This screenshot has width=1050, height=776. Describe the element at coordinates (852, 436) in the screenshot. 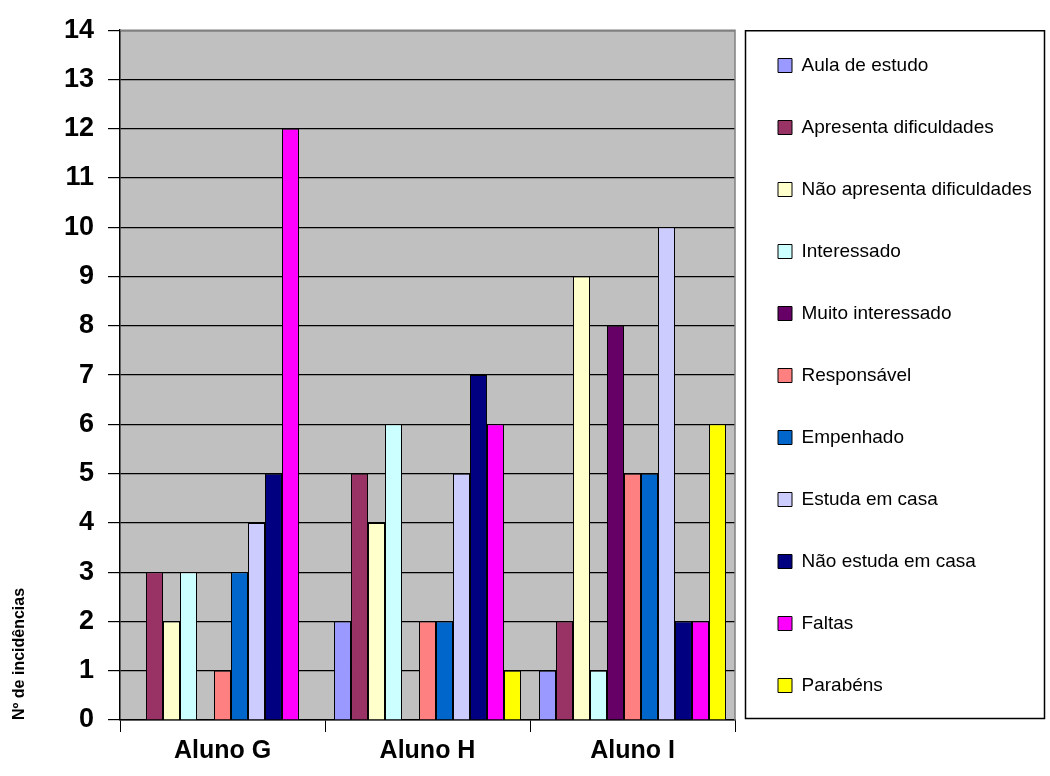

I see `legend-label: Empenhado` at that location.